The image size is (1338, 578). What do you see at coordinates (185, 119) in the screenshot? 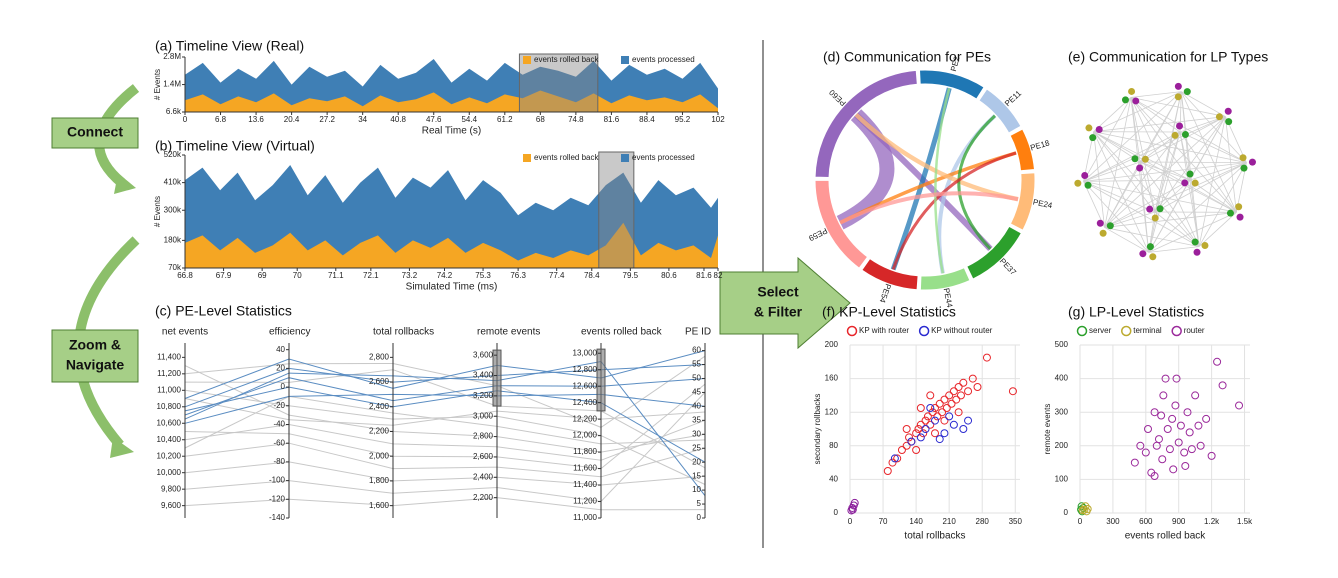
I see `x-tick-label: 0` at bounding box center [185, 119].